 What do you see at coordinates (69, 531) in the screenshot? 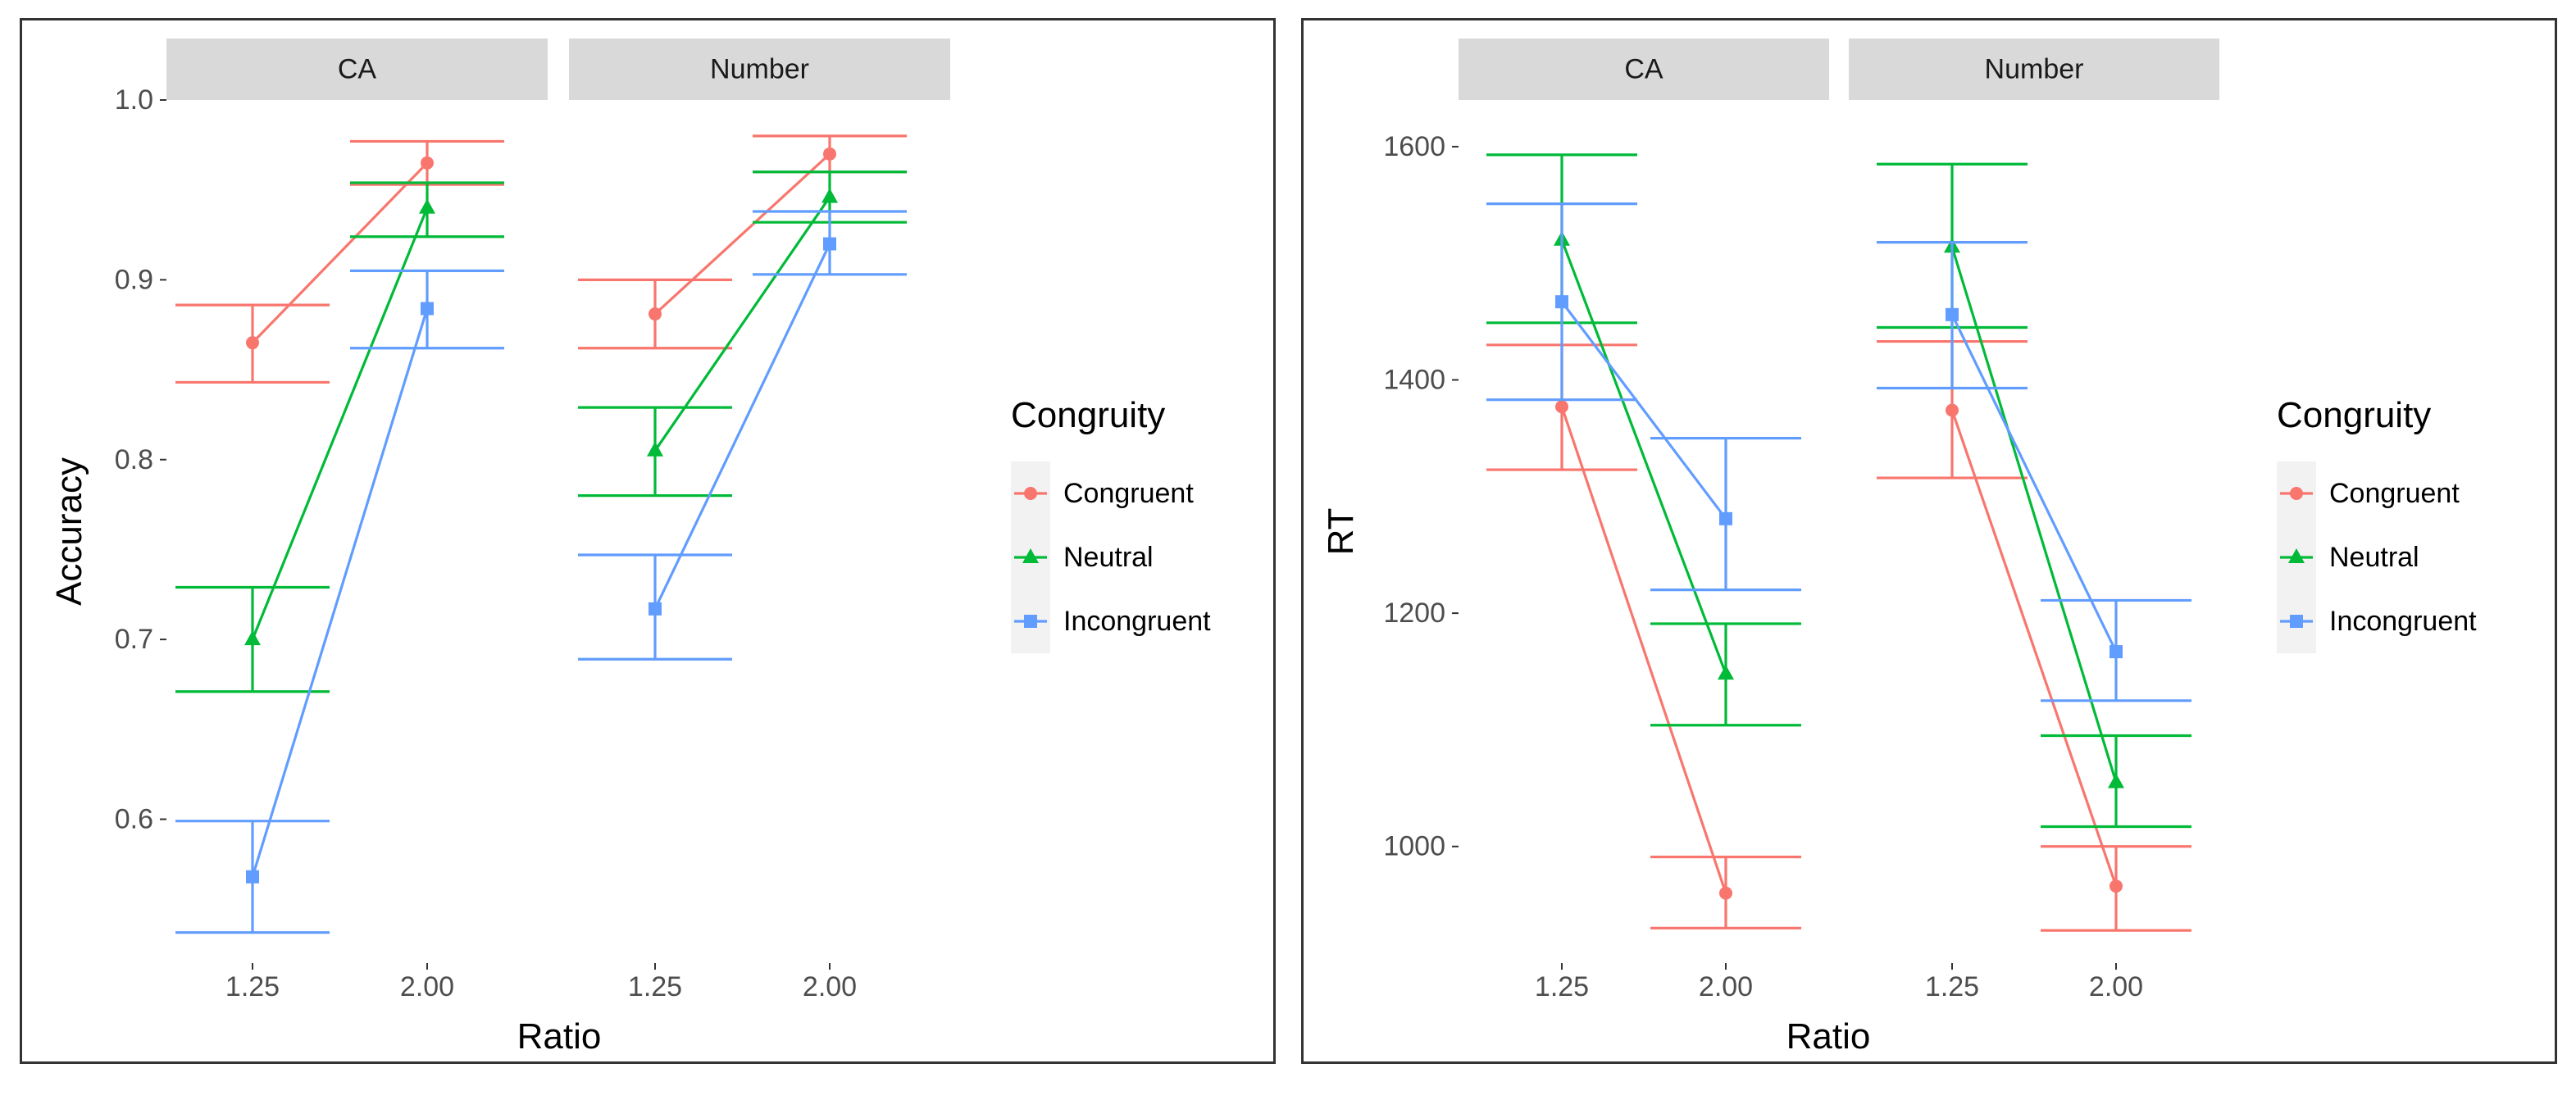
I see `y-axis-title: Accuracy` at bounding box center [69, 531].